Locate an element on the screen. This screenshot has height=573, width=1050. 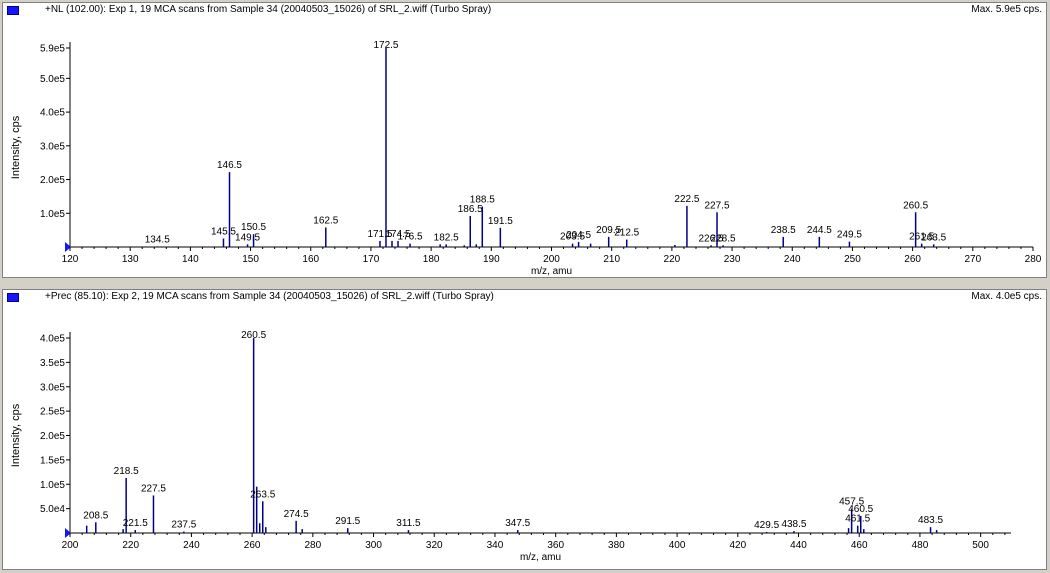
peak-label: 146.5 is located at coordinates (229, 165).